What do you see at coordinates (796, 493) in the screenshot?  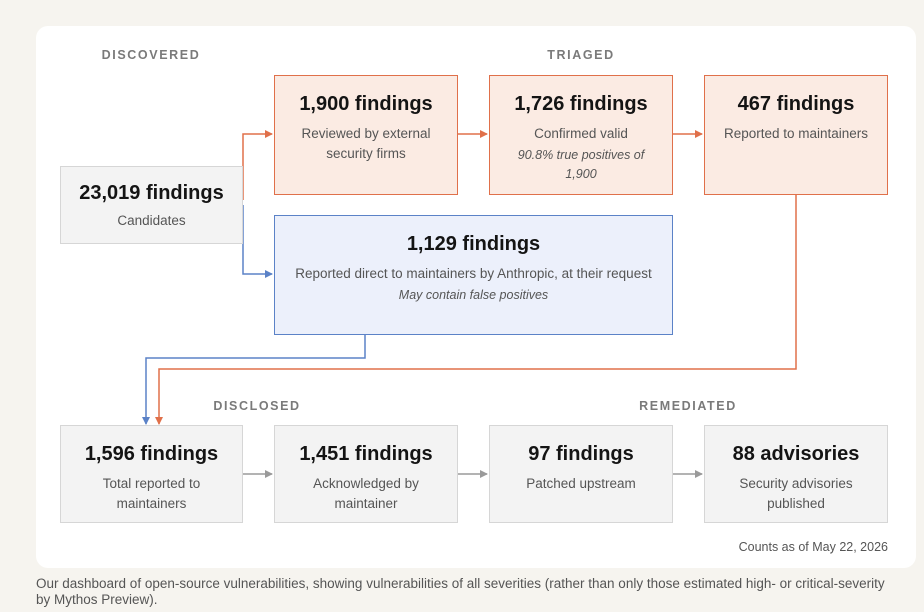 I see `node-advisories-desc: Security advisories published` at bounding box center [796, 493].